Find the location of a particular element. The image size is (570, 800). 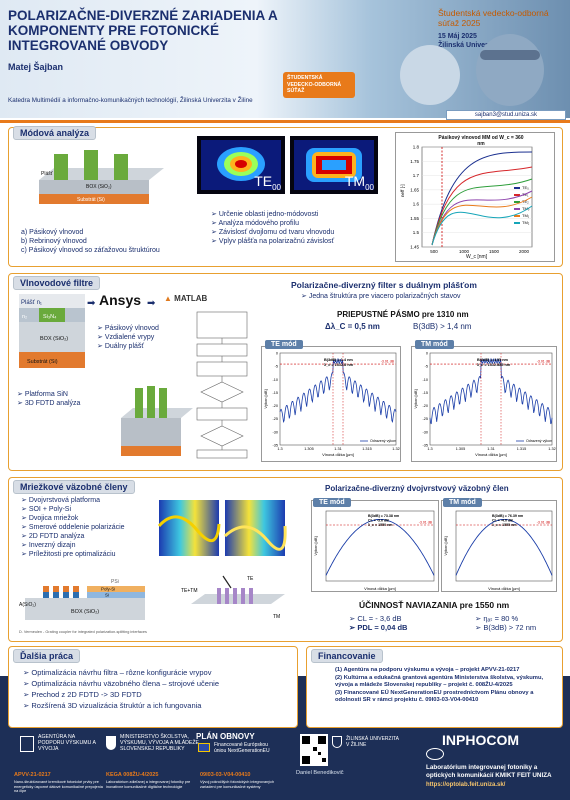

plot-frame is located at coordinates (338, 399).